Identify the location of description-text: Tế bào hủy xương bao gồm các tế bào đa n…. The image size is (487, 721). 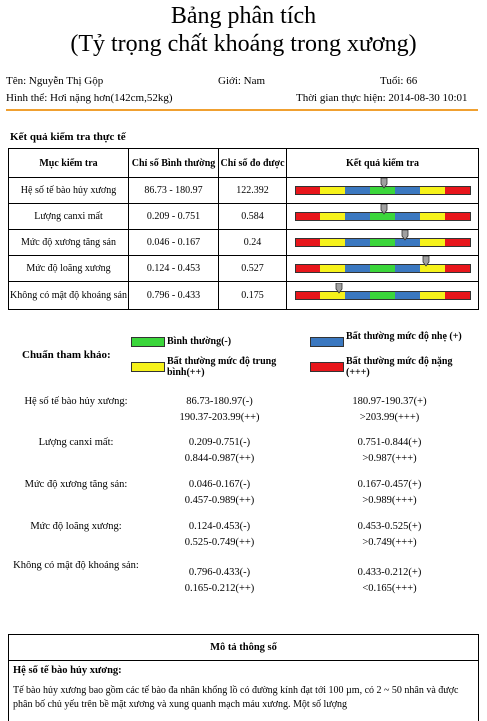
(236, 697).